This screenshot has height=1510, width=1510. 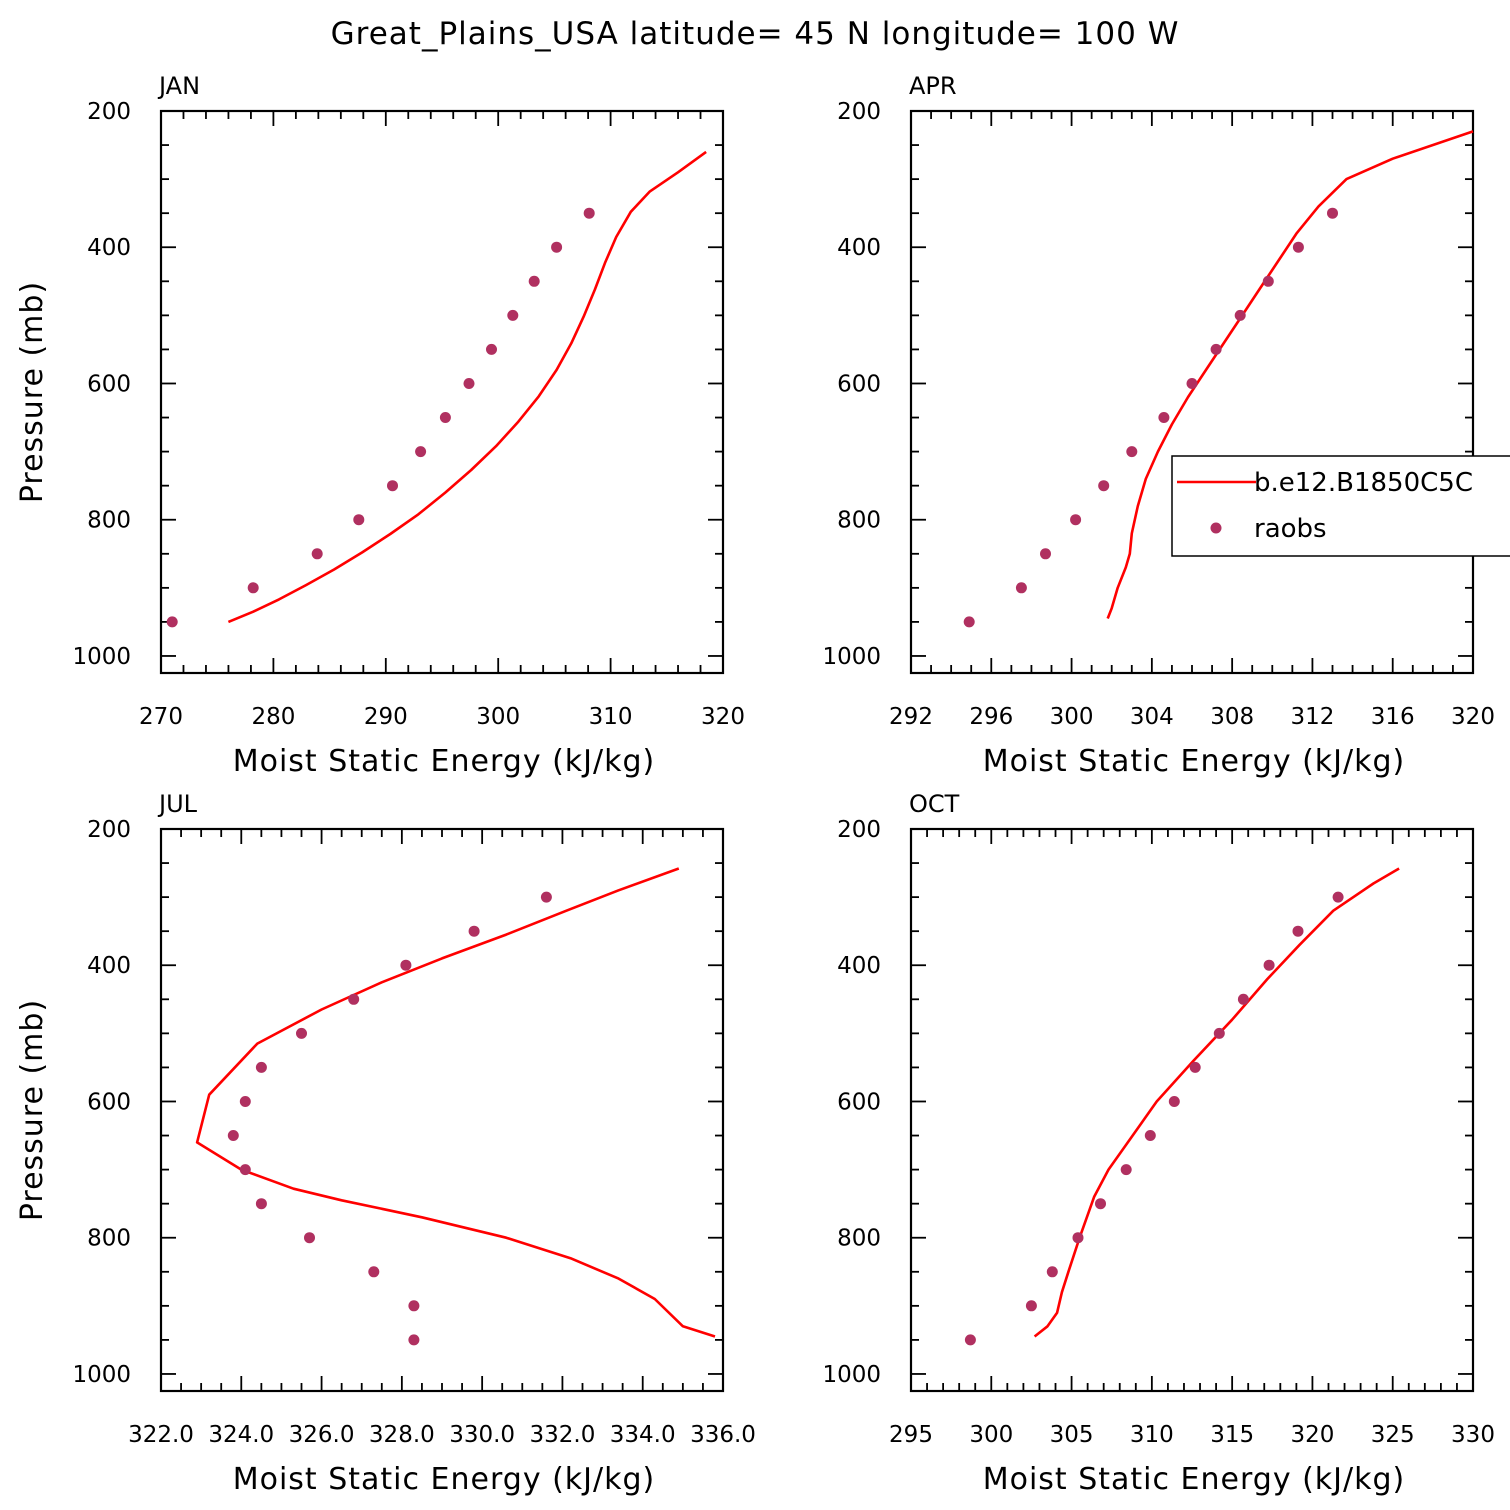 What do you see at coordinates (1393, 1435) in the screenshot?
I see `x-tick-label: 325` at bounding box center [1393, 1435].